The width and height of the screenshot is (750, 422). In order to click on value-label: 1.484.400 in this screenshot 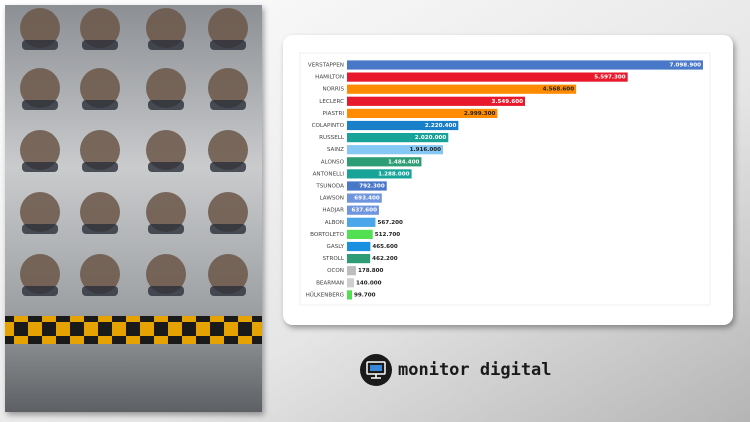, I will do `click(404, 162)`.